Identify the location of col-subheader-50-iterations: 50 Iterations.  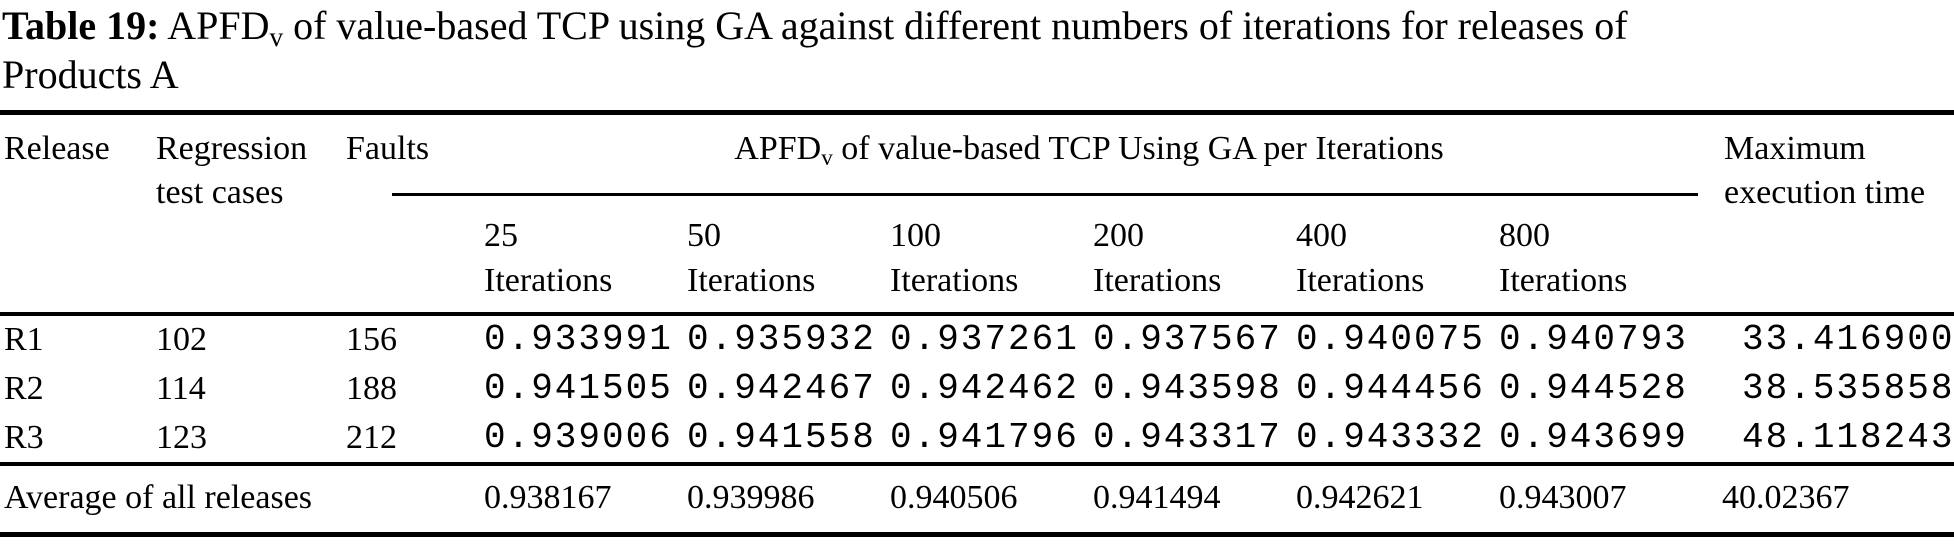
(784, 255).